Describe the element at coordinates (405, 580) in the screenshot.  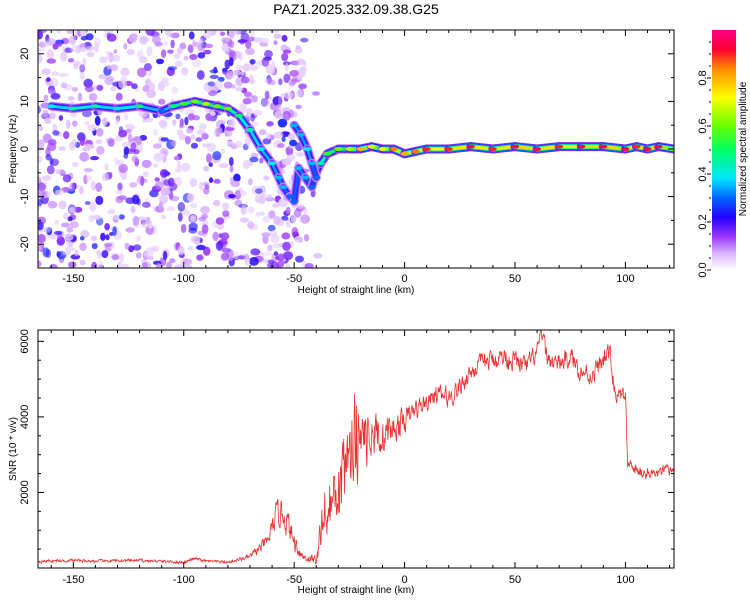
I see `snr-xtick-label: 0` at that location.